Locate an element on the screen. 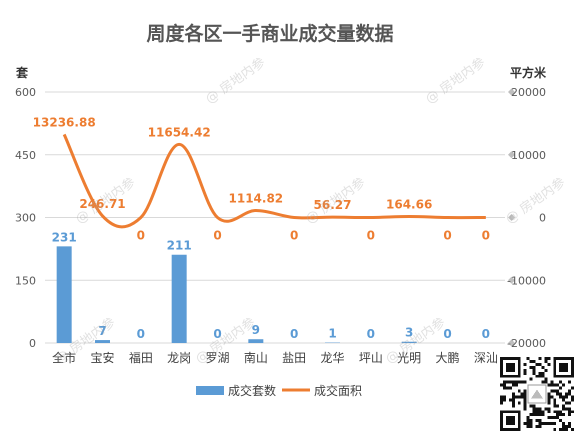  line-data-label: 1114.82 is located at coordinates (256, 199).